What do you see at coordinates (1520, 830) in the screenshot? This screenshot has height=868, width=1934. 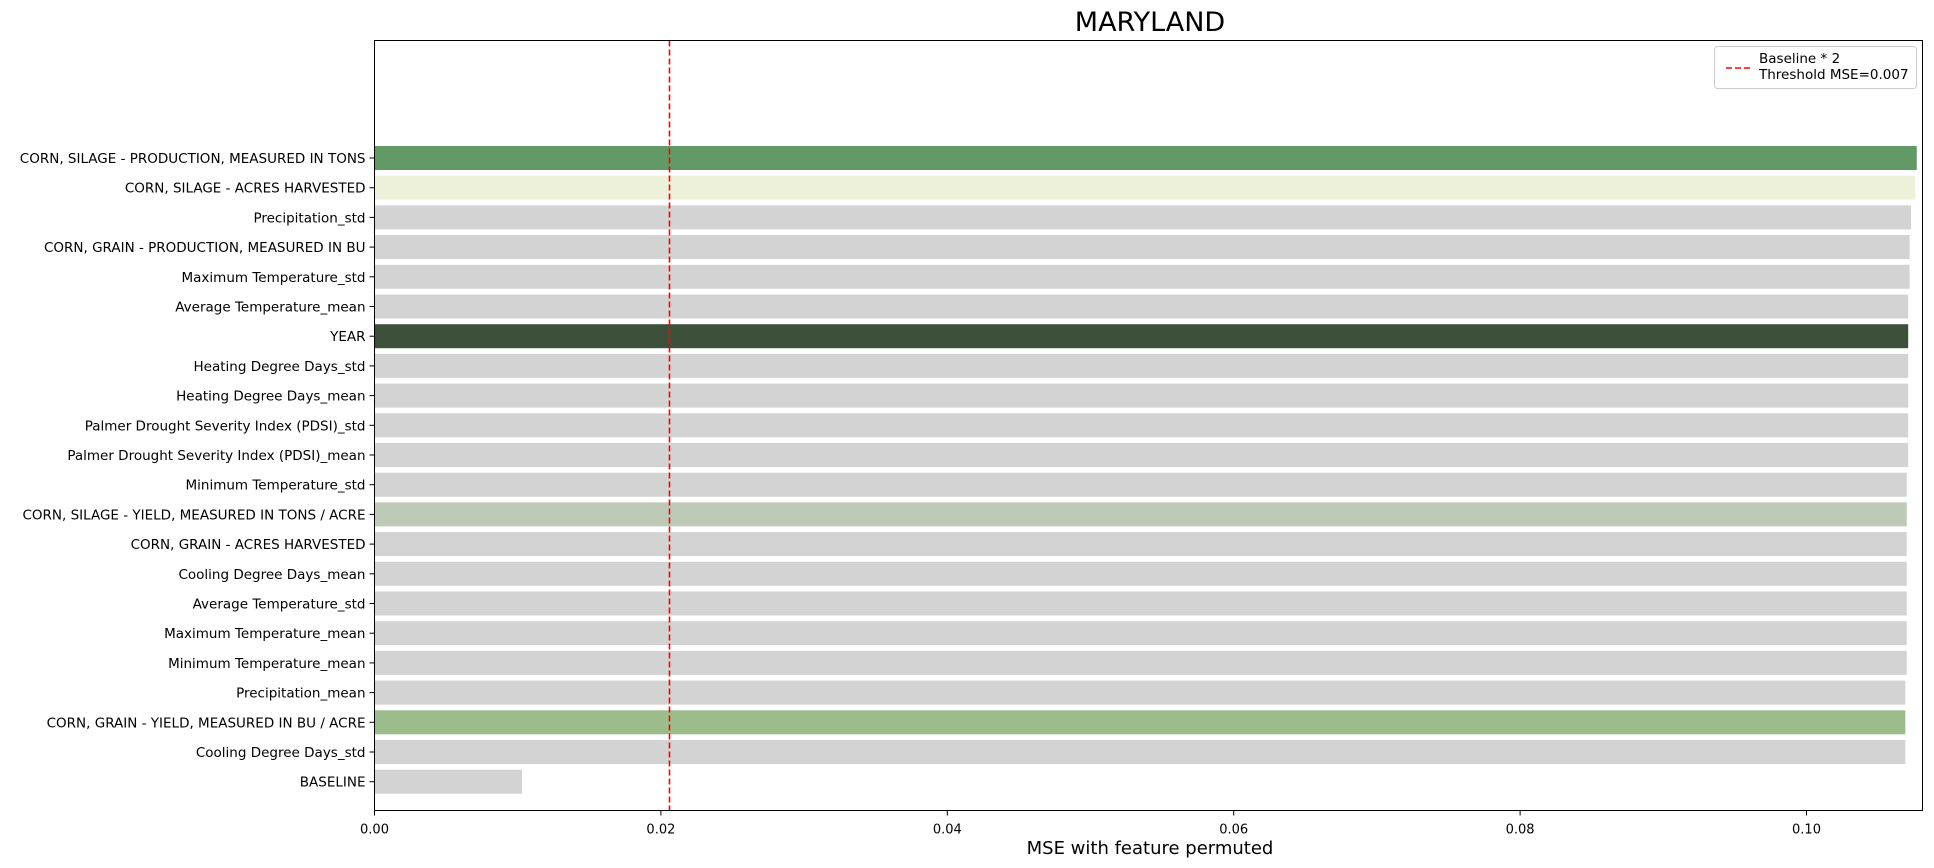 I see `x-tick-label: 0.08` at bounding box center [1520, 830].